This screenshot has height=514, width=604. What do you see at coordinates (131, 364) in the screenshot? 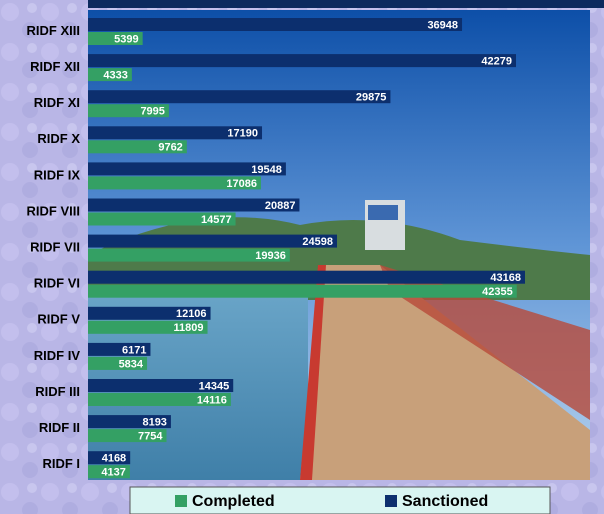
I see `value-label: 5834` at bounding box center [131, 364].